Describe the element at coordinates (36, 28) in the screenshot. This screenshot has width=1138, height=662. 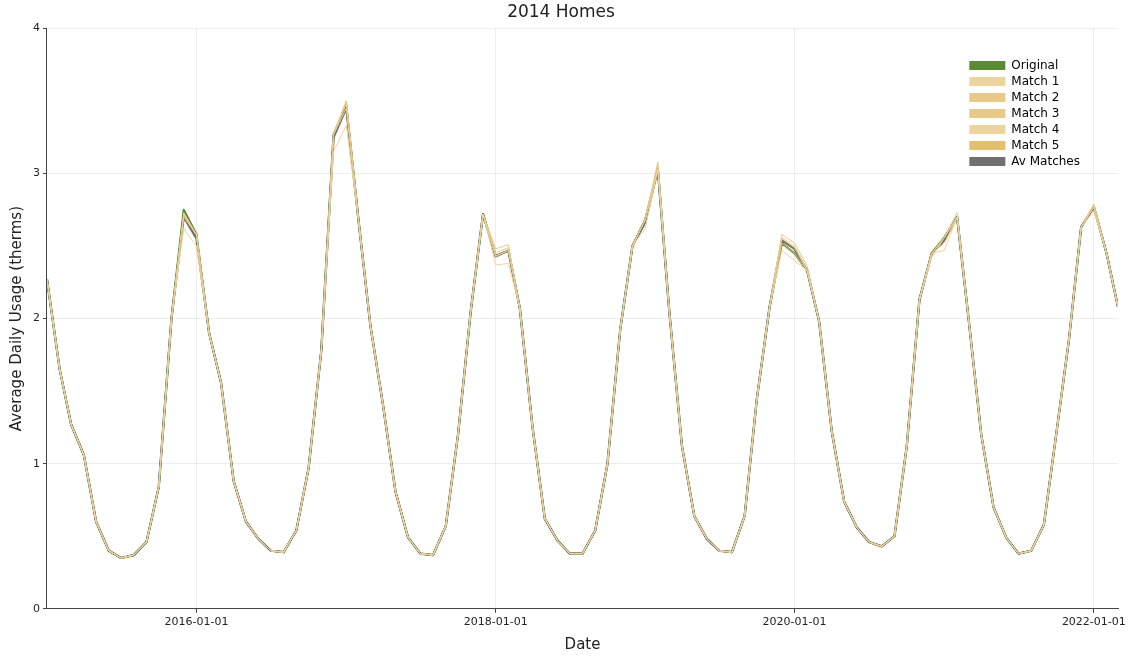
I see `y-tick-label: 4` at that location.